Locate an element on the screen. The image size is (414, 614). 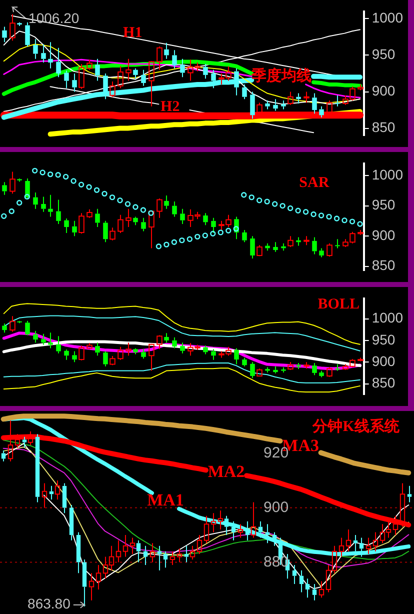
chart-title: BOLL is located at coordinates (339, 304).